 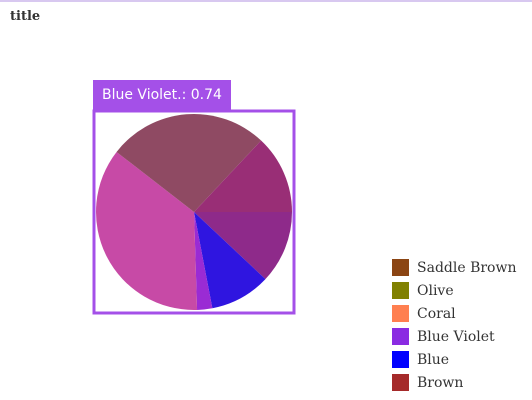 I want to click on legend-label: Olive, so click(x=435, y=290).